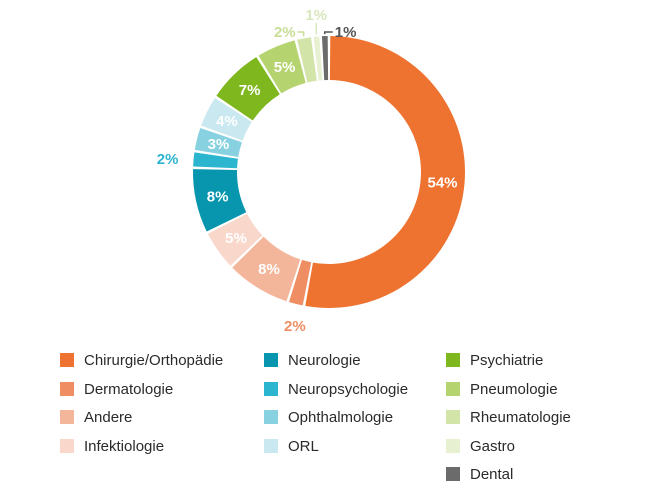  Describe the element at coordinates (124, 446) in the screenshot. I see `legend-label: Infektiologie` at that location.